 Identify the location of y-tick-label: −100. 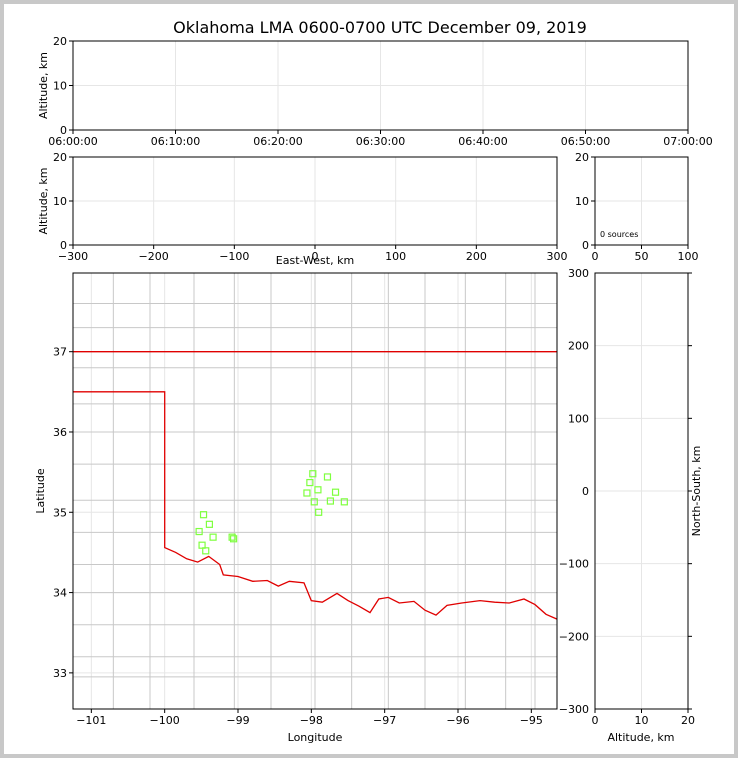
(574, 564).